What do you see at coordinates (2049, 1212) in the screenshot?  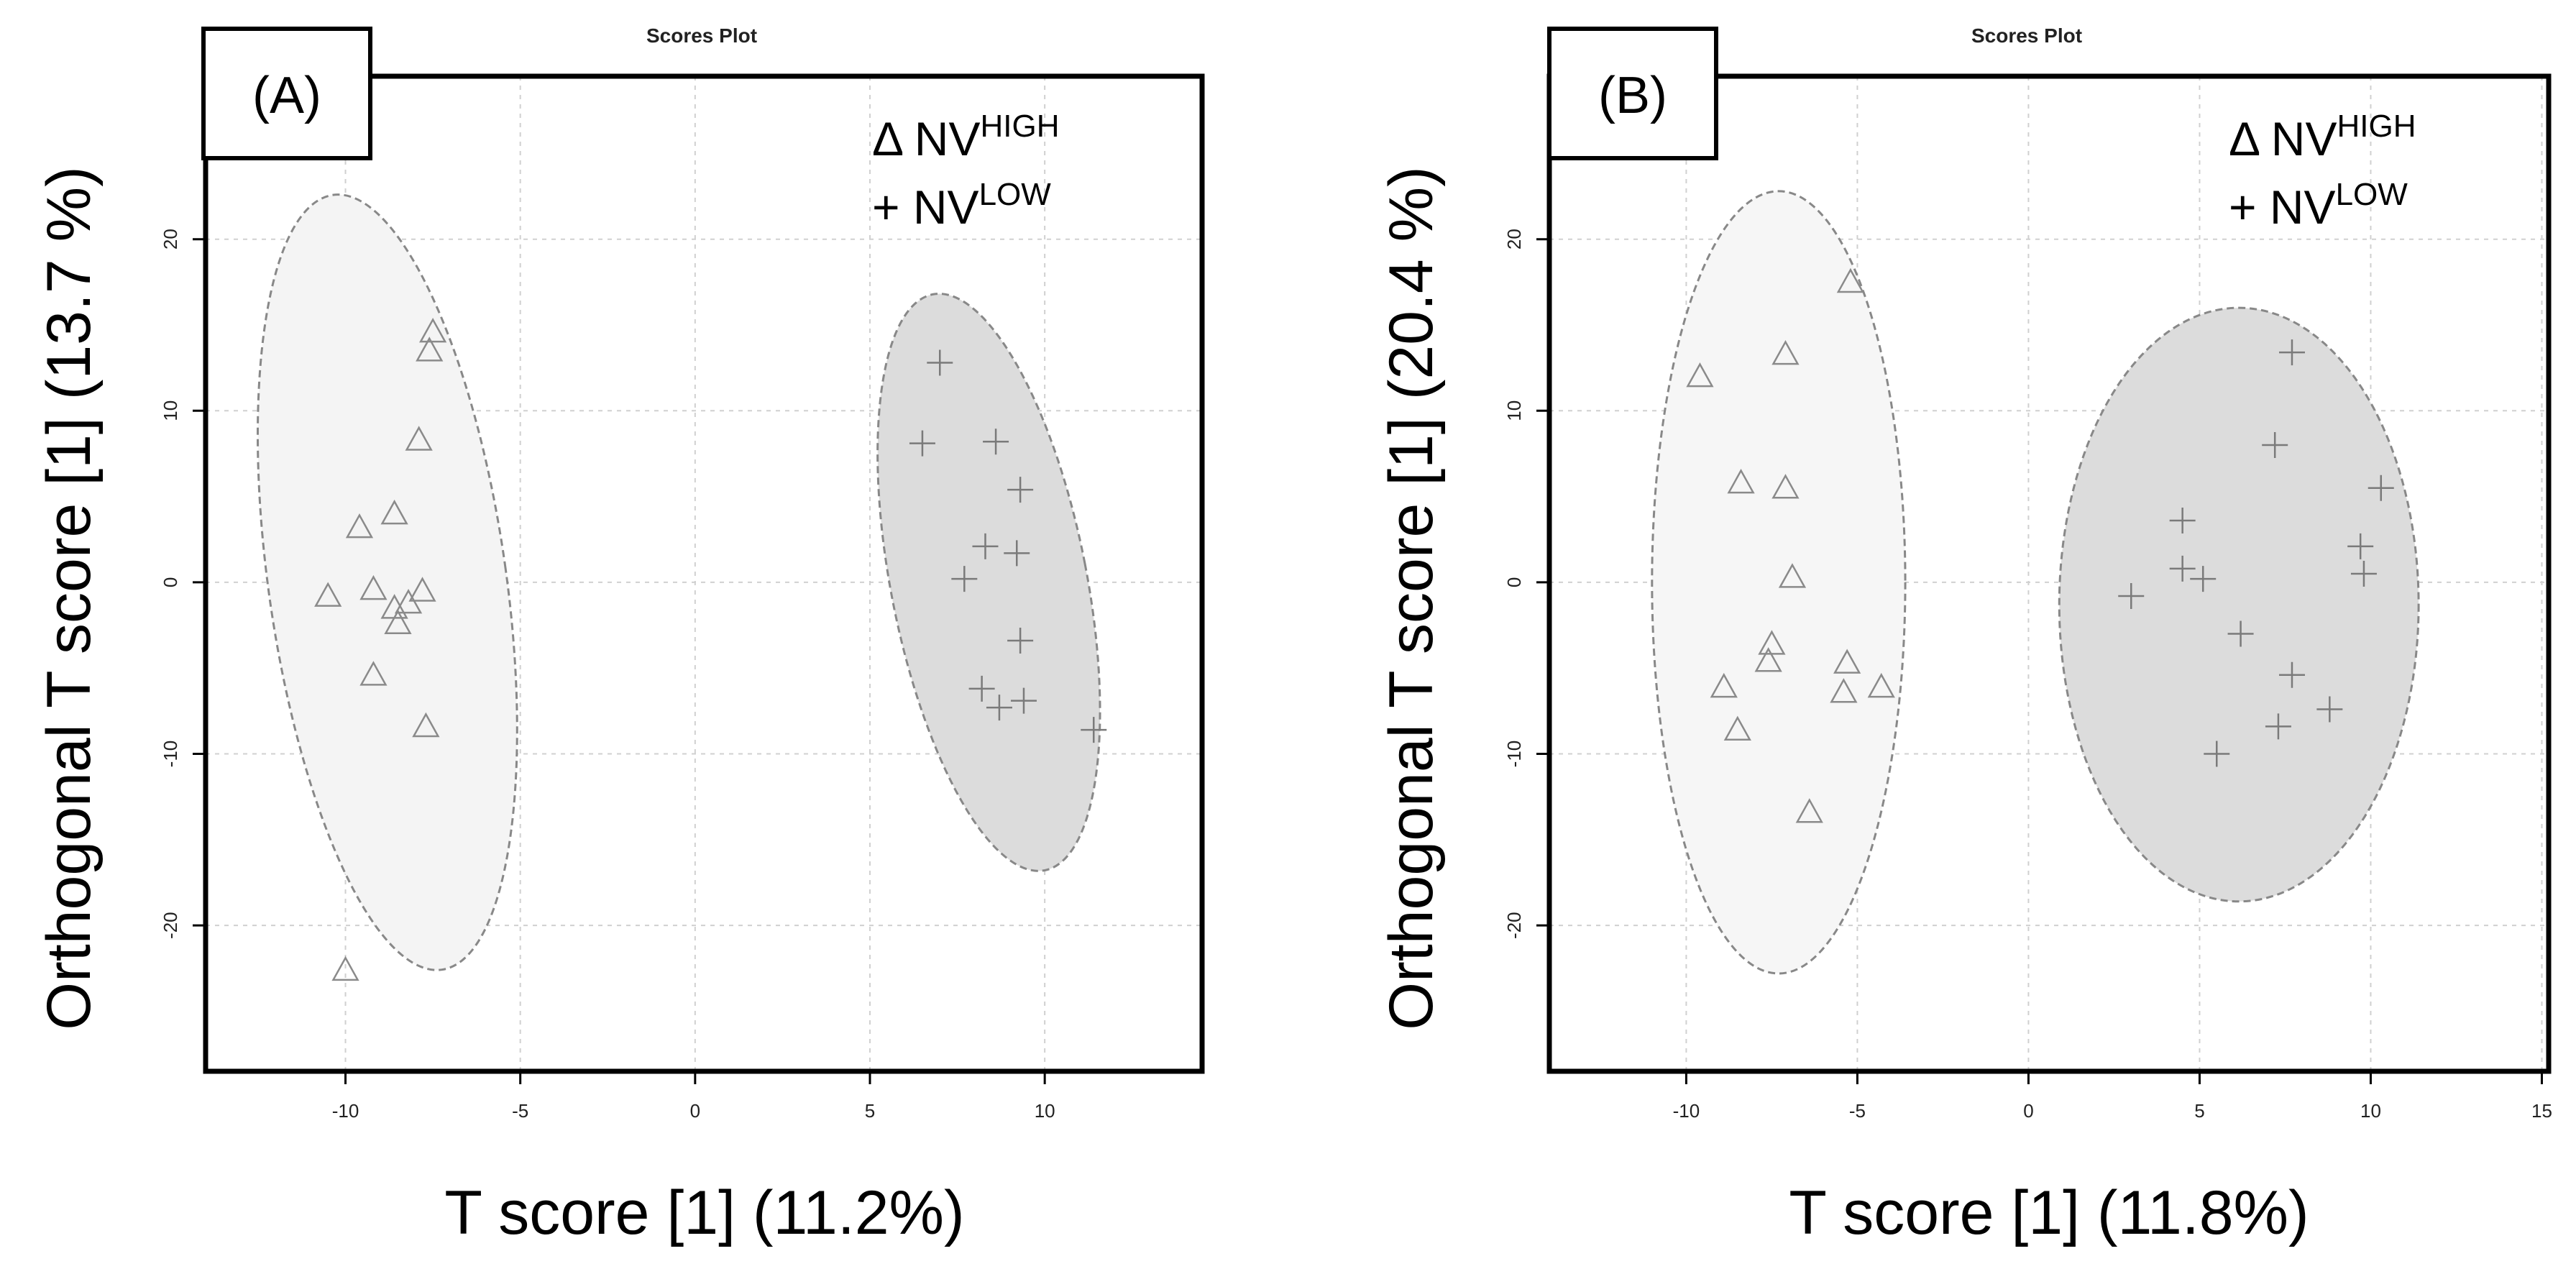 I see `panel-b-x-axis-label: T score [1] (11.8%)` at bounding box center [2049, 1212].